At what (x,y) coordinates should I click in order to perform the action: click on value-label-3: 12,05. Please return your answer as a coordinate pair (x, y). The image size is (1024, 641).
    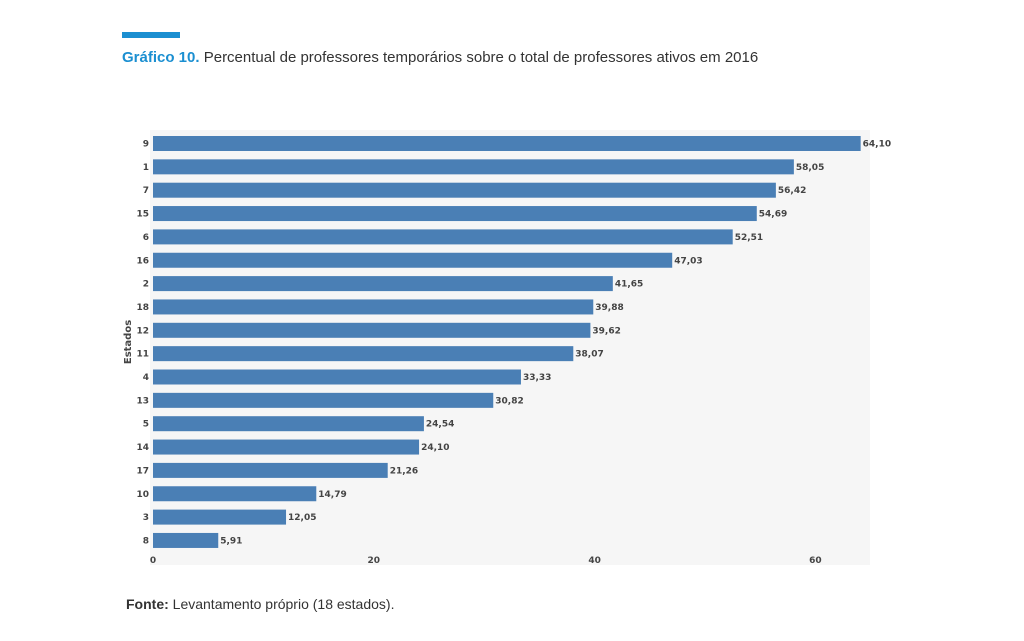
    Looking at the image, I should click on (302, 518).